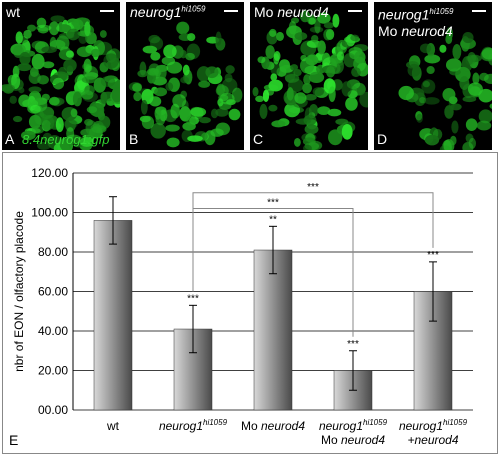  Describe the element at coordinates (53, 252) in the screenshot. I see `y-tick-label: 80.00` at that location.